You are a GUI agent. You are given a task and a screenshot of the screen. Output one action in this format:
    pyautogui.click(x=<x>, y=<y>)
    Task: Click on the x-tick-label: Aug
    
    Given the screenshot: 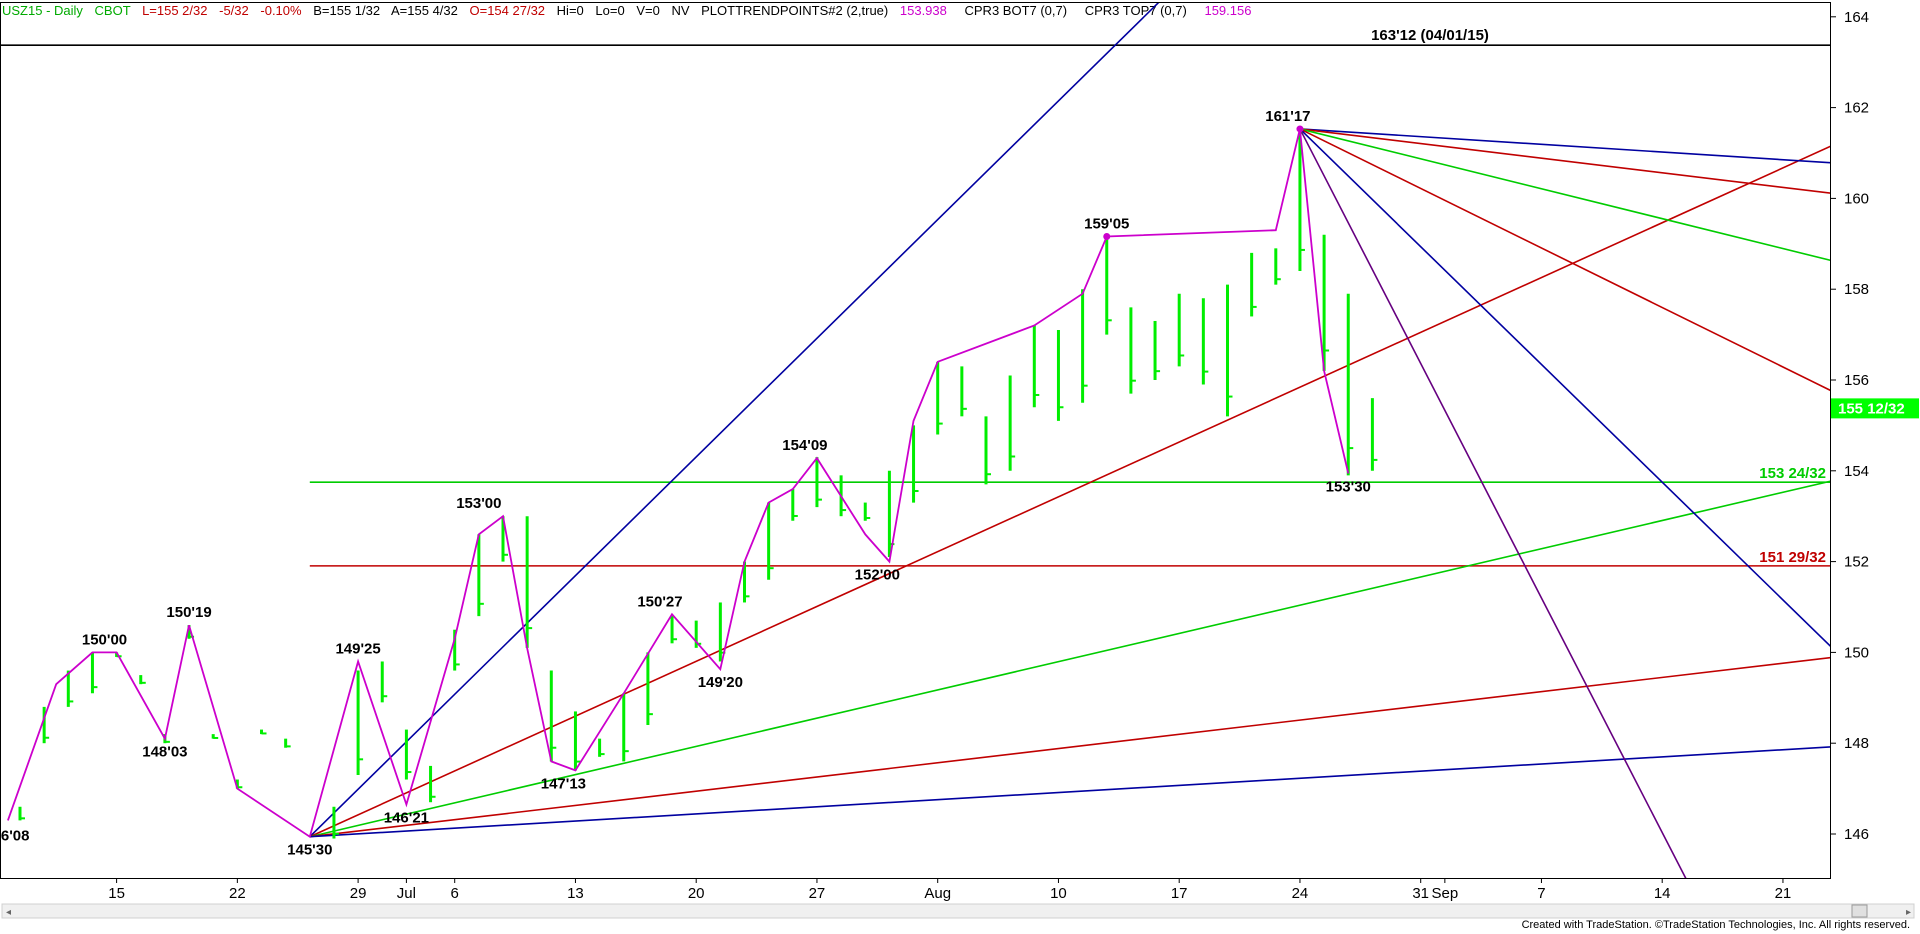 What is the action you would take?
    pyautogui.click(x=937, y=893)
    